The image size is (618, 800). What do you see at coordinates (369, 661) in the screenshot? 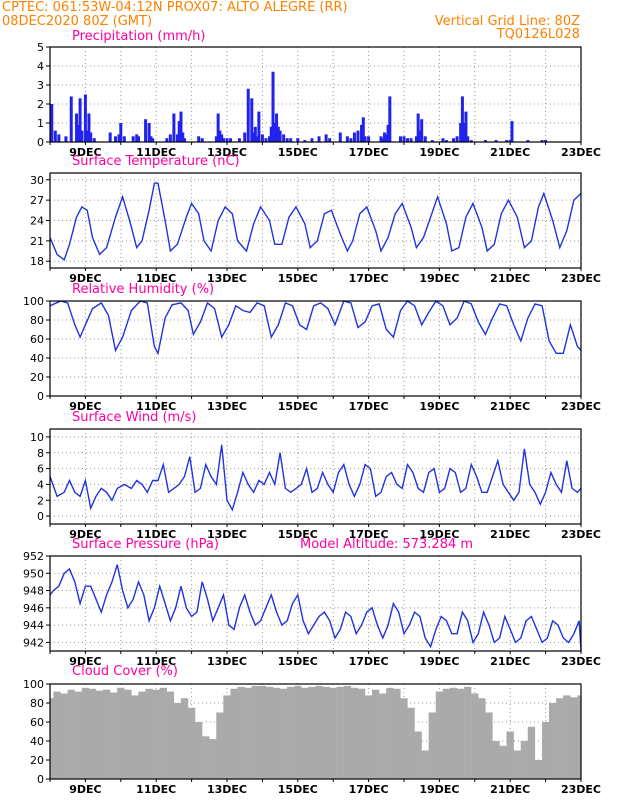
I see `x-tick-label: 17DEC` at bounding box center [369, 661].